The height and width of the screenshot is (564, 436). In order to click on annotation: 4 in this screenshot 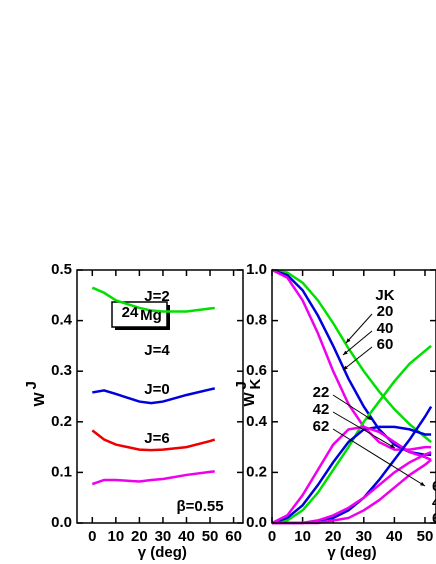, I will do `click(434, 502)`.